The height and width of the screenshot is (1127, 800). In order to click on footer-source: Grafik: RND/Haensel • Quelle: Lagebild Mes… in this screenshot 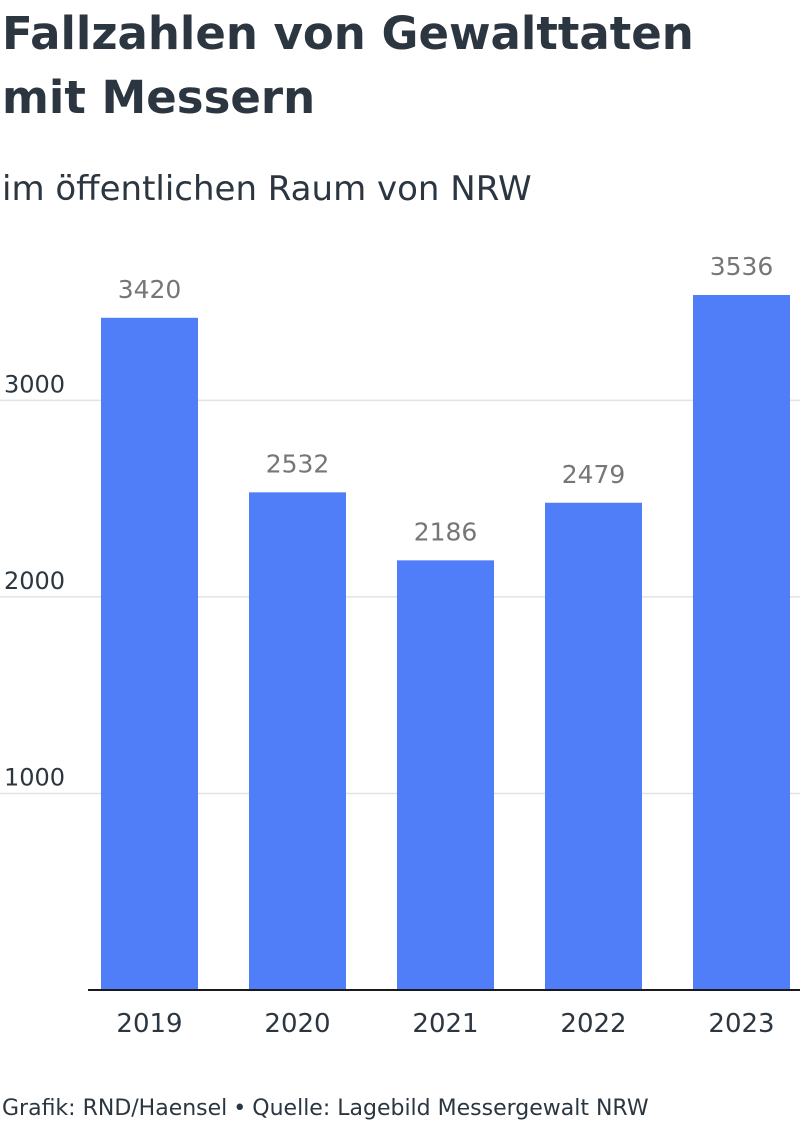, I will do `click(325, 1109)`.